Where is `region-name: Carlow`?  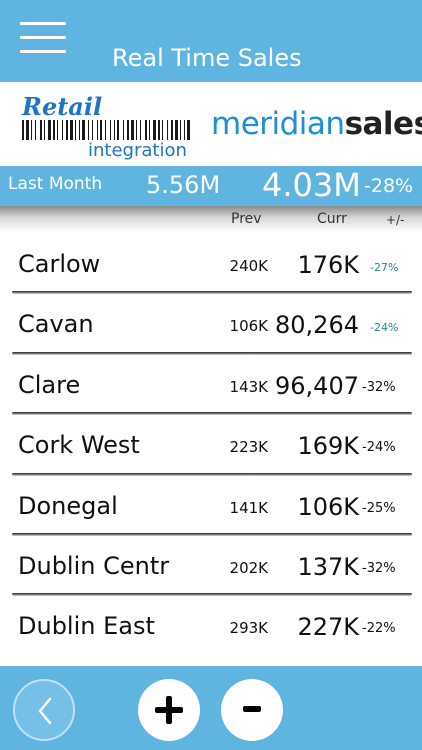 region-name: Carlow is located at coordinates (59, 264).